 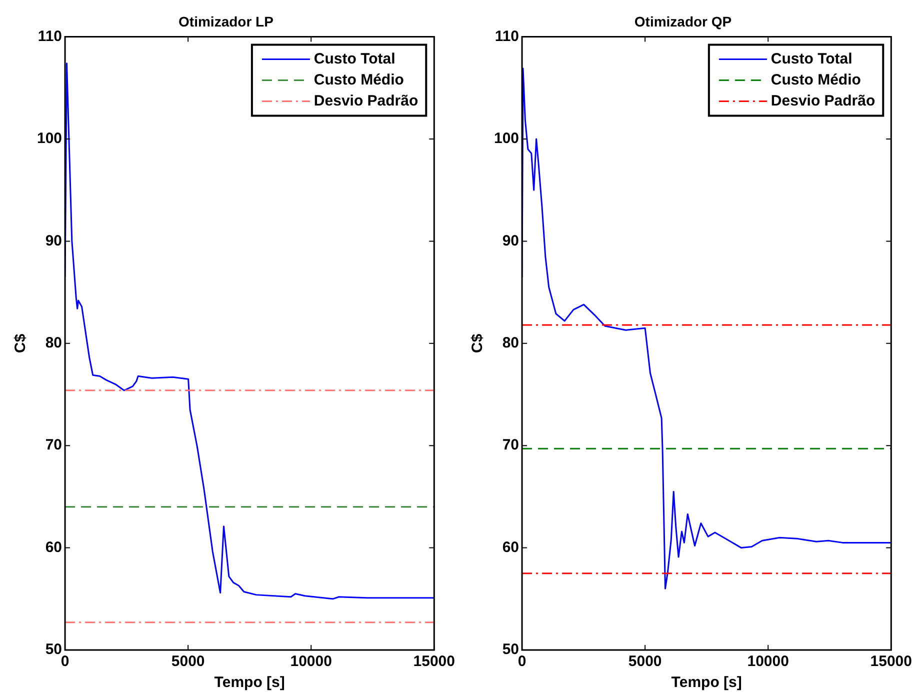 What do you see at coordinates (683, 21) in the screenshot?
I see `chart-title: Otimizador QP` at bounding box center [683, 21].